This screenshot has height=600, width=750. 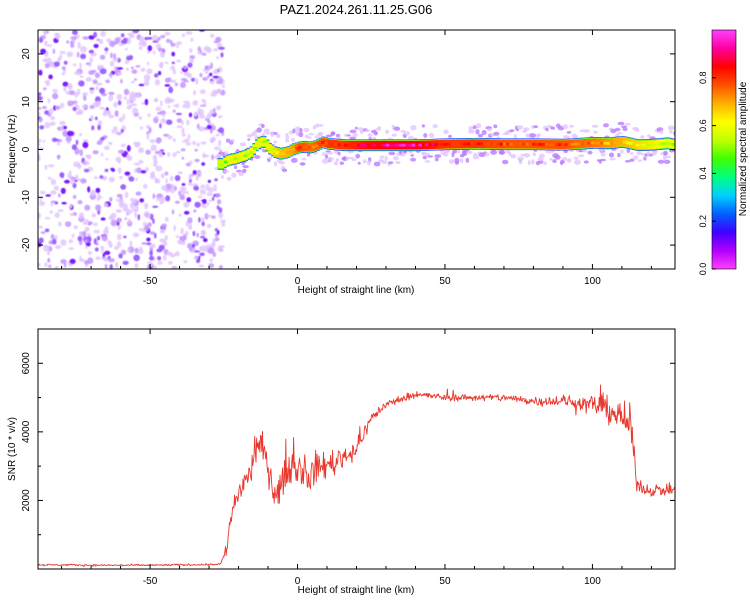 I want to click on spectrogram-xlabel: Height of straight line (km), so click(x=356, y=290).